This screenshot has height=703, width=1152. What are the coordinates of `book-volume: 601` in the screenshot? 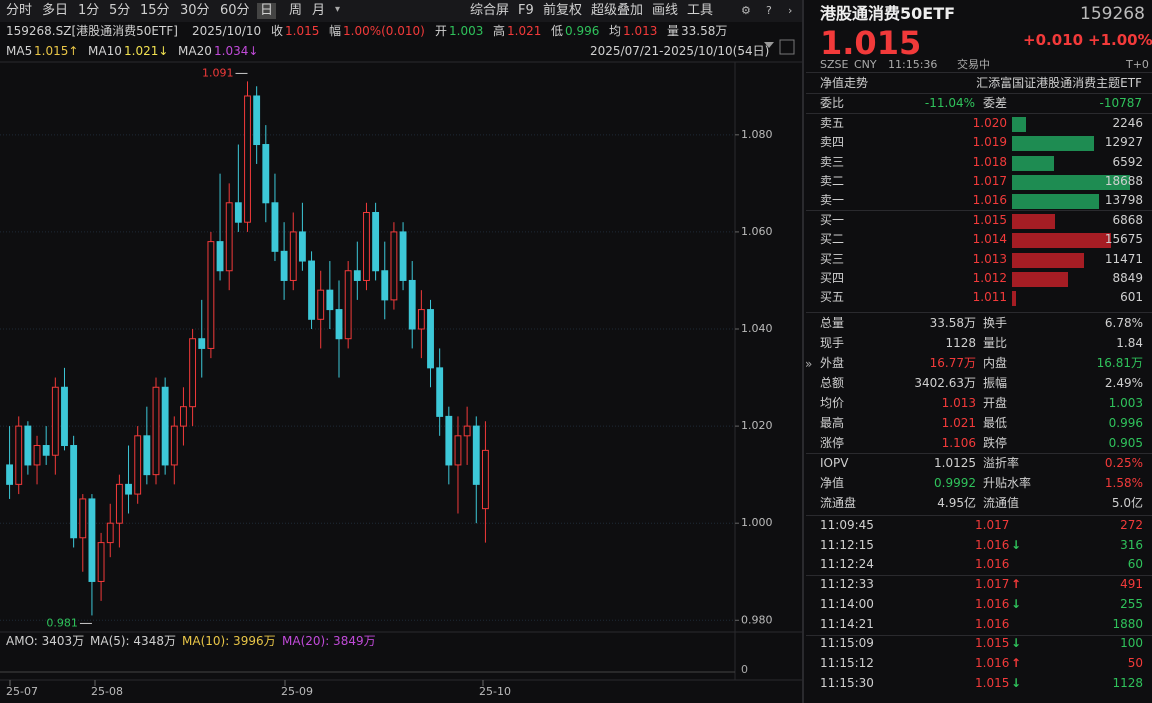 It's located at (1131, 297).